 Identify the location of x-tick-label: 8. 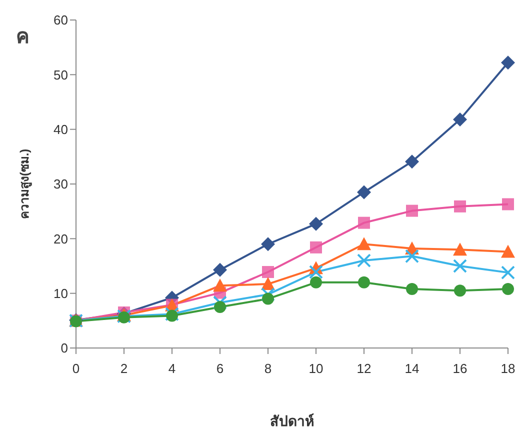
(268, 368).